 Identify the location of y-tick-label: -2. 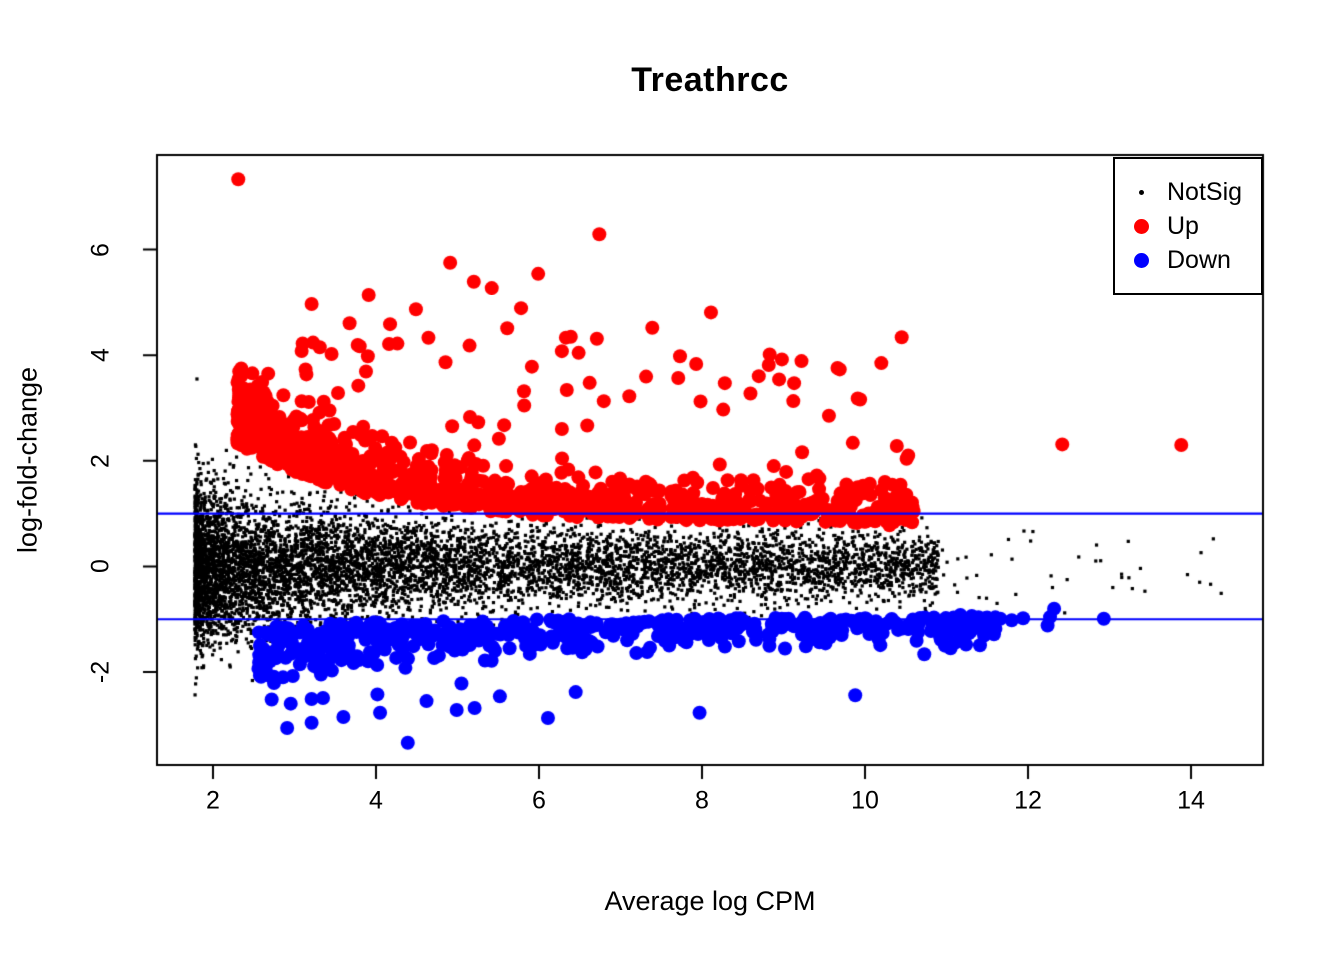
(100, 672).